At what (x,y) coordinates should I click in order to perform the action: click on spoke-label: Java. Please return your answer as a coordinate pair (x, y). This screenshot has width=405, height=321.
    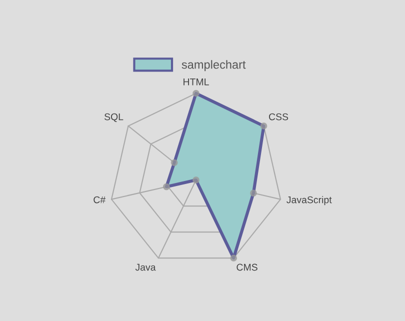
    Looking at the image, I should click on (145, 267).